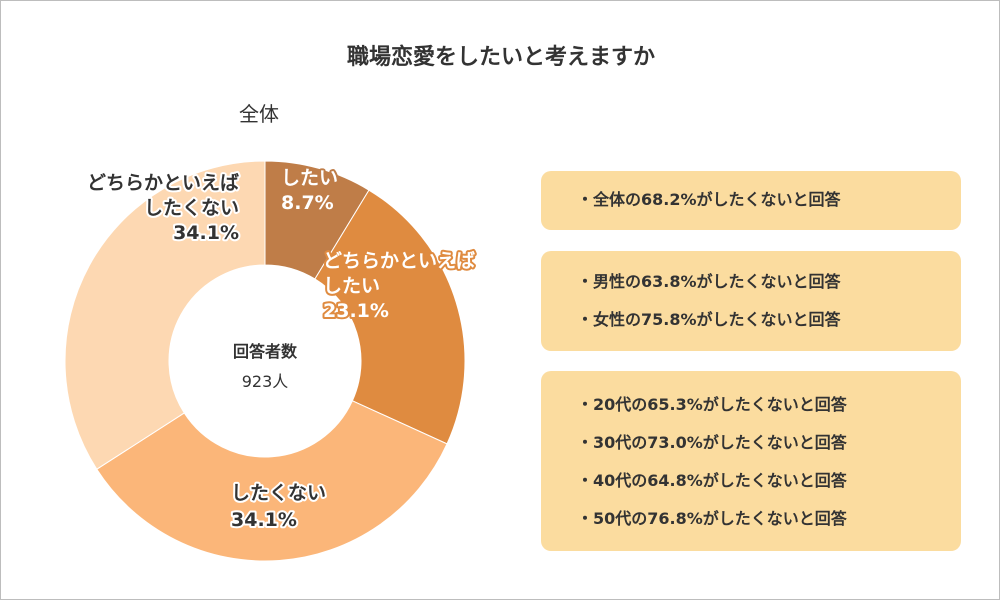 Image resolution: width=1000 pixels, height=601 pixels. What do you see at coordinates (356, 311) in the screenshot?
I see `slice-value-dochira-shitai: 23.1%` at bounding box center [356, 311].